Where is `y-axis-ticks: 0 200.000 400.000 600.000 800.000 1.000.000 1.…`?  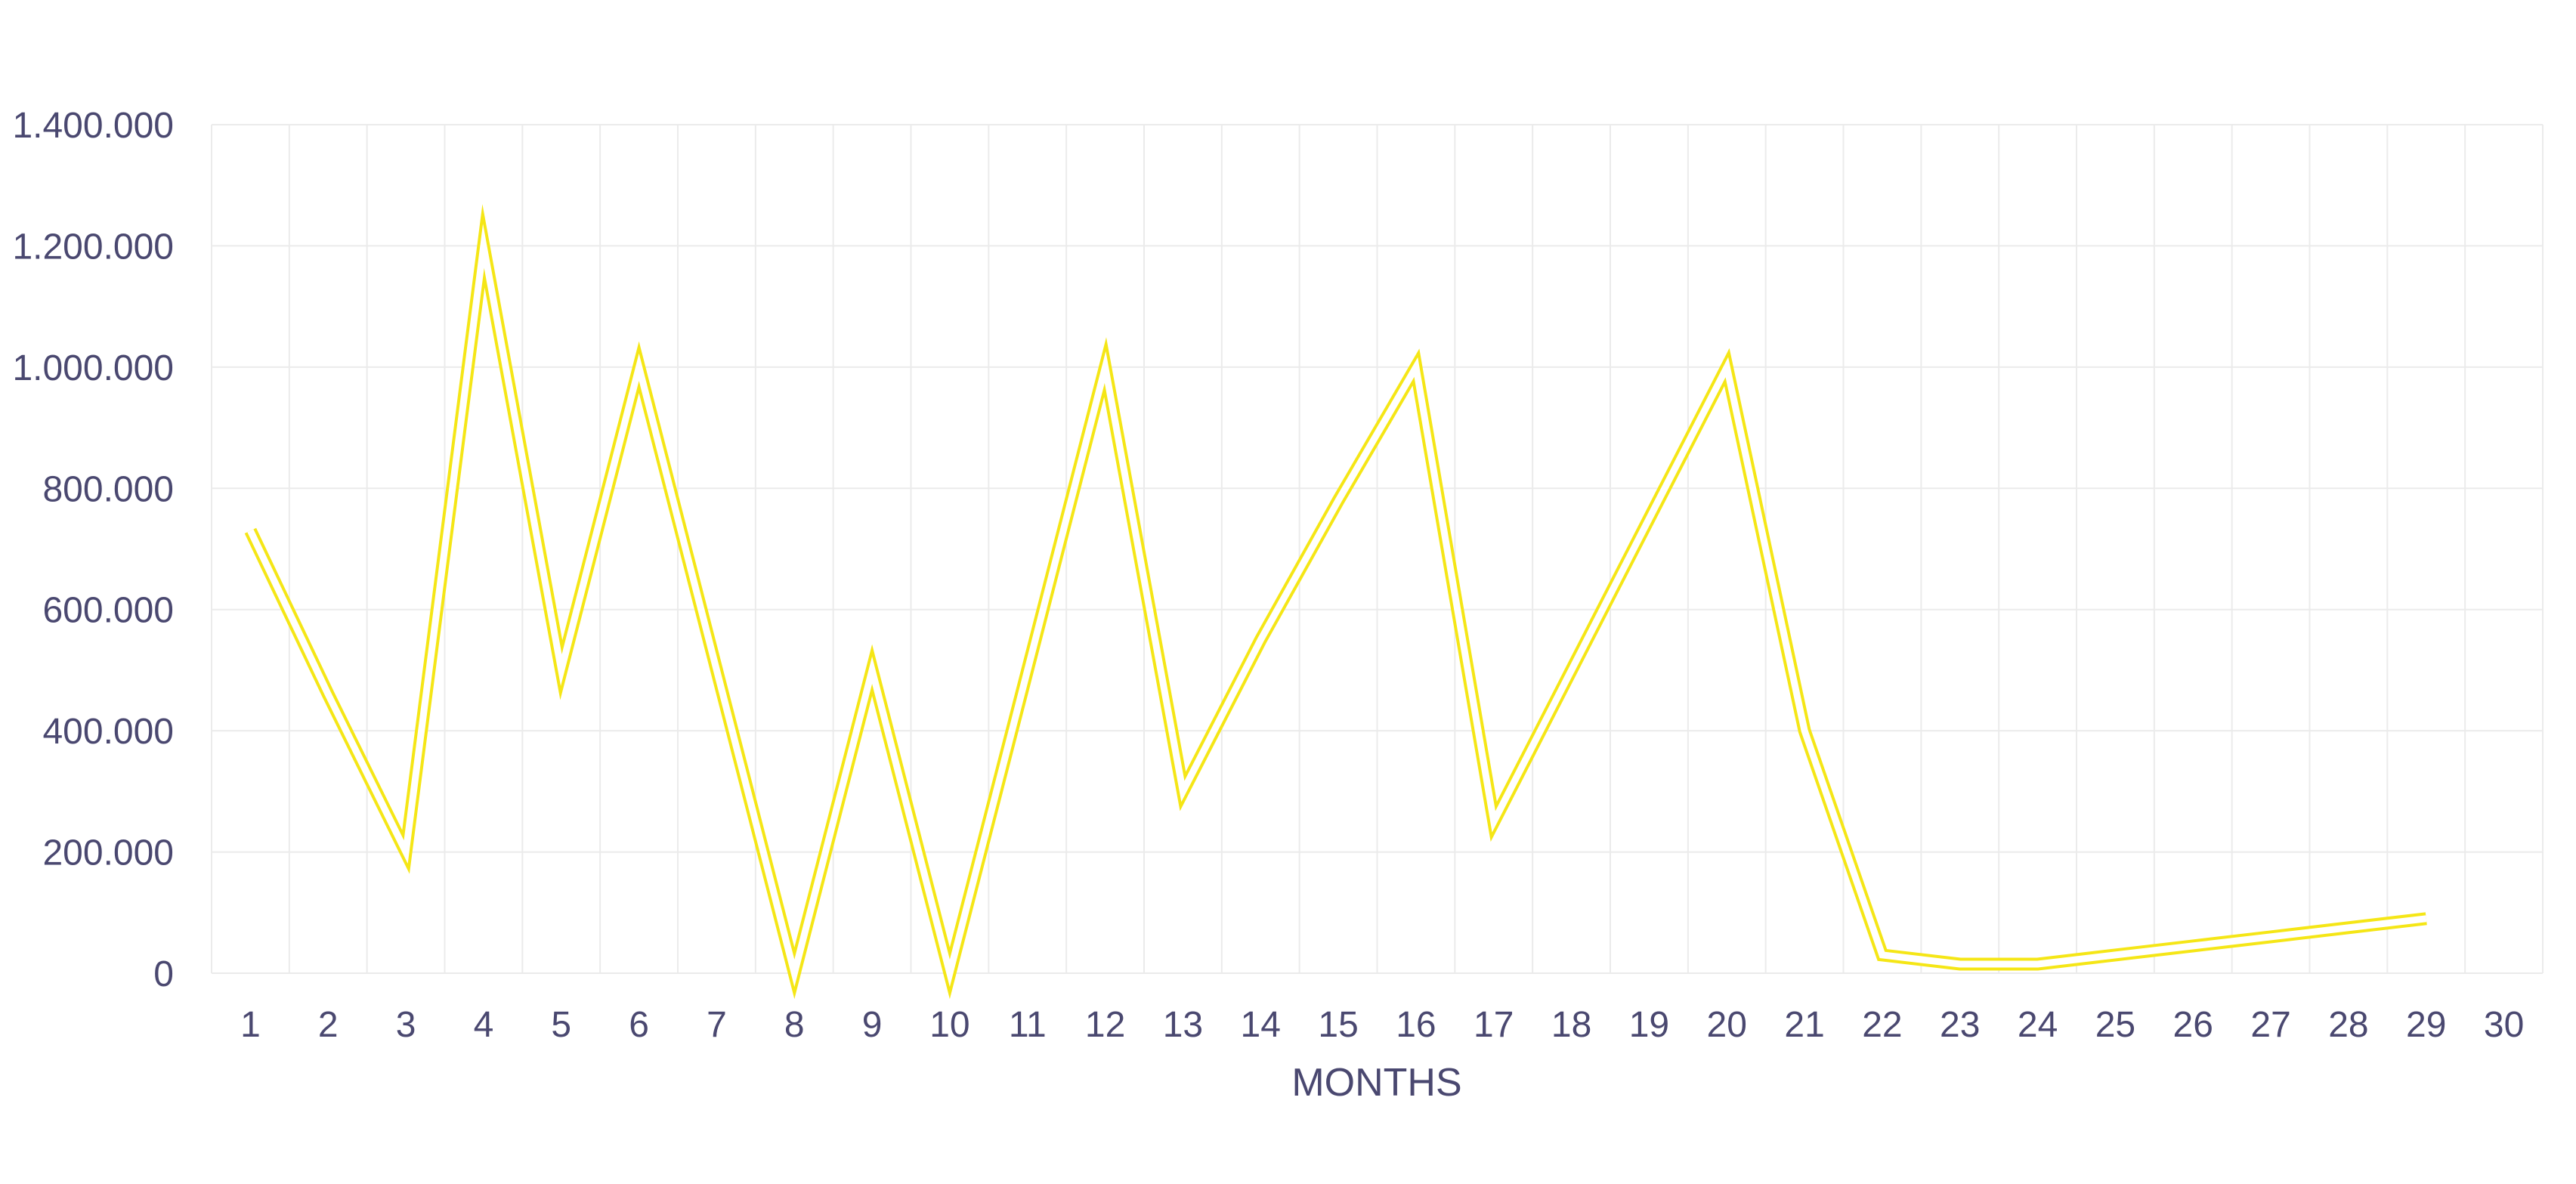
y-axis-ticks: 0 200.000 400.000 600.000 800.000 1.000.000 1.… is located at coordinates (93, 550).